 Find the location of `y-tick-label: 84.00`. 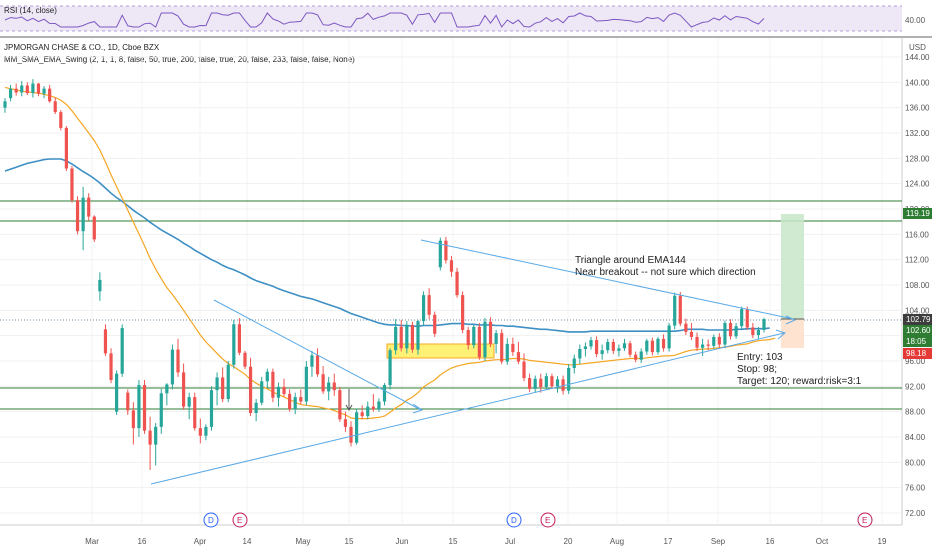

y-tick-label: 84.00 is located at coordinates (915, 437).